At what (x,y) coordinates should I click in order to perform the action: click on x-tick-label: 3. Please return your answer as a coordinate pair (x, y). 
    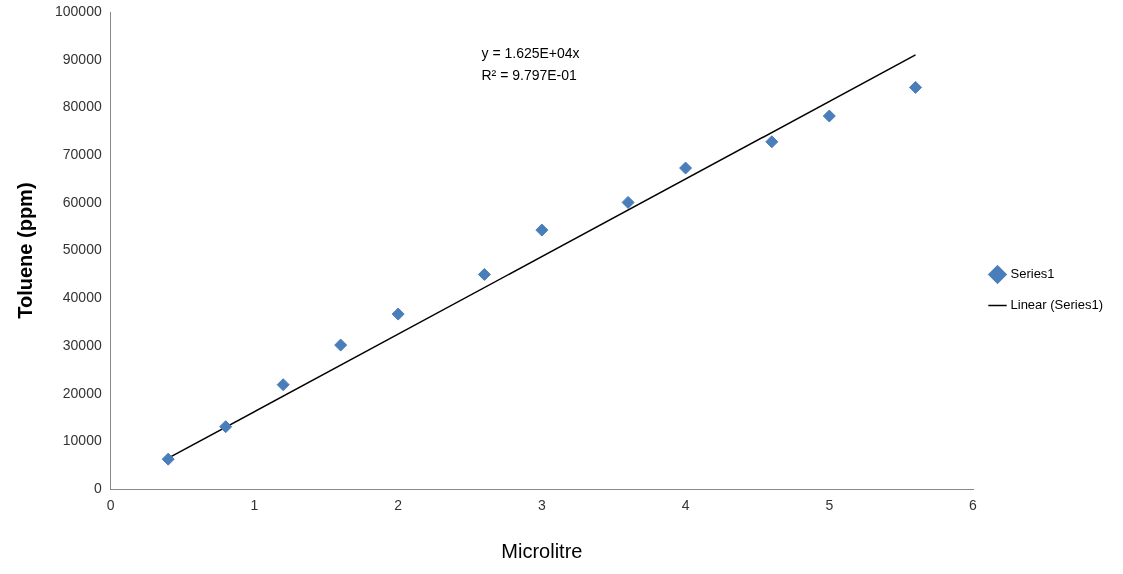
    Looking at the image, I should click on (541, 505).